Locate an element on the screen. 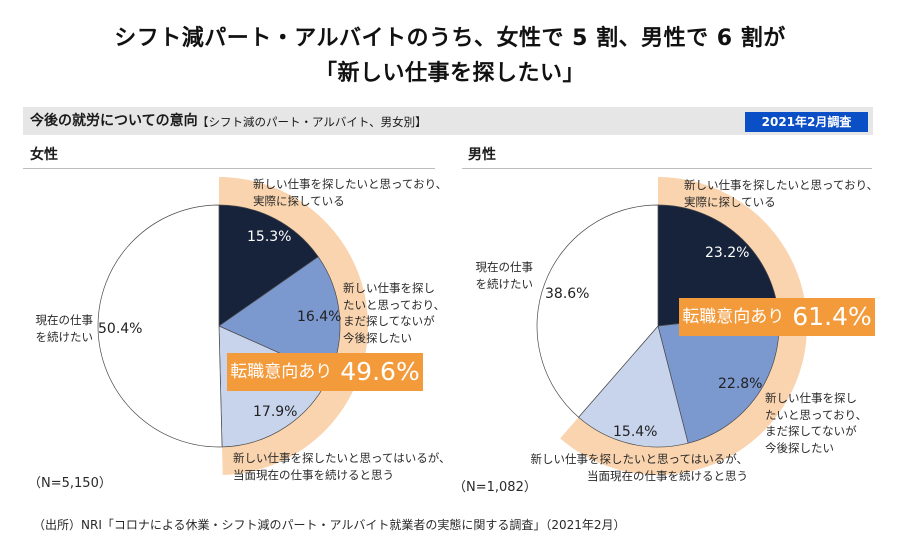  page-title-line-2: 「新しい仕事を探したい」 is located at coordinates (449, 73).